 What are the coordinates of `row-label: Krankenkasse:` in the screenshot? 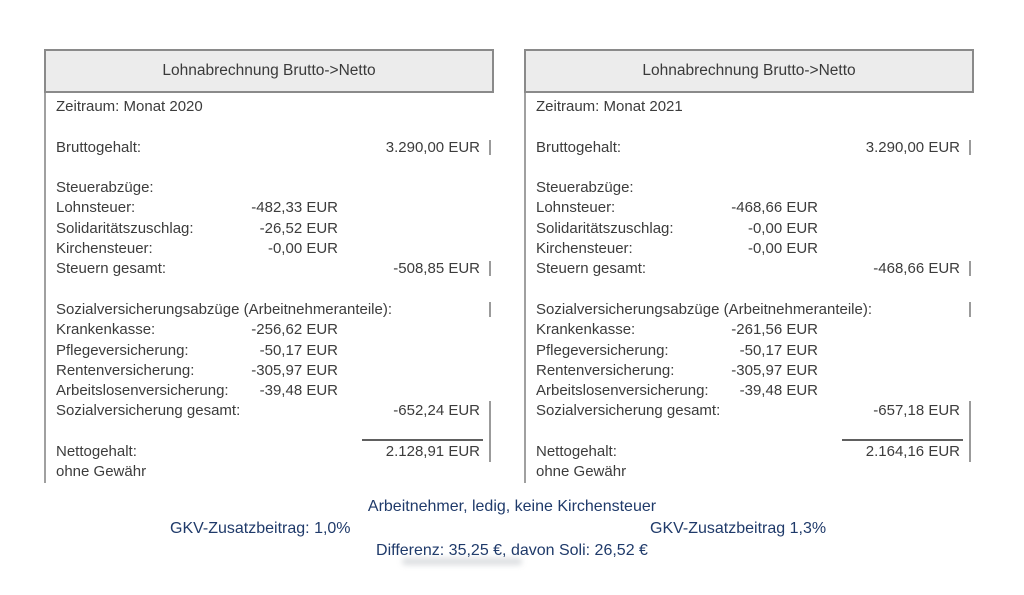 It's located at (586, 330).